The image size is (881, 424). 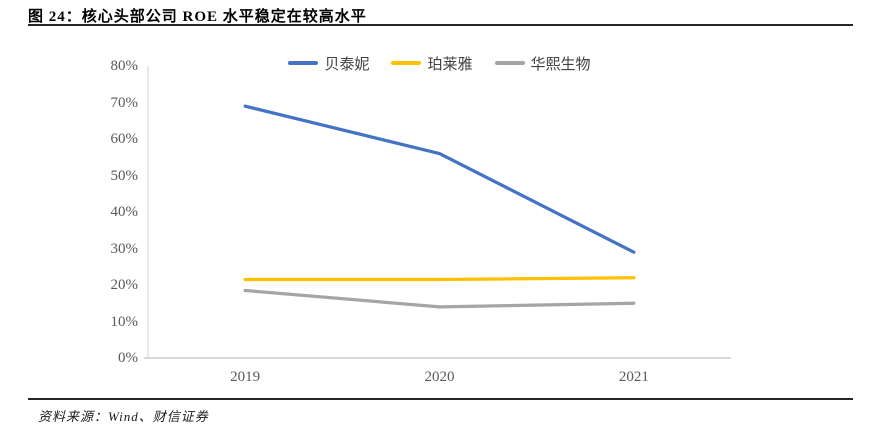 I want to click on y-tick-label: 30%, so click(x=124, y=248).